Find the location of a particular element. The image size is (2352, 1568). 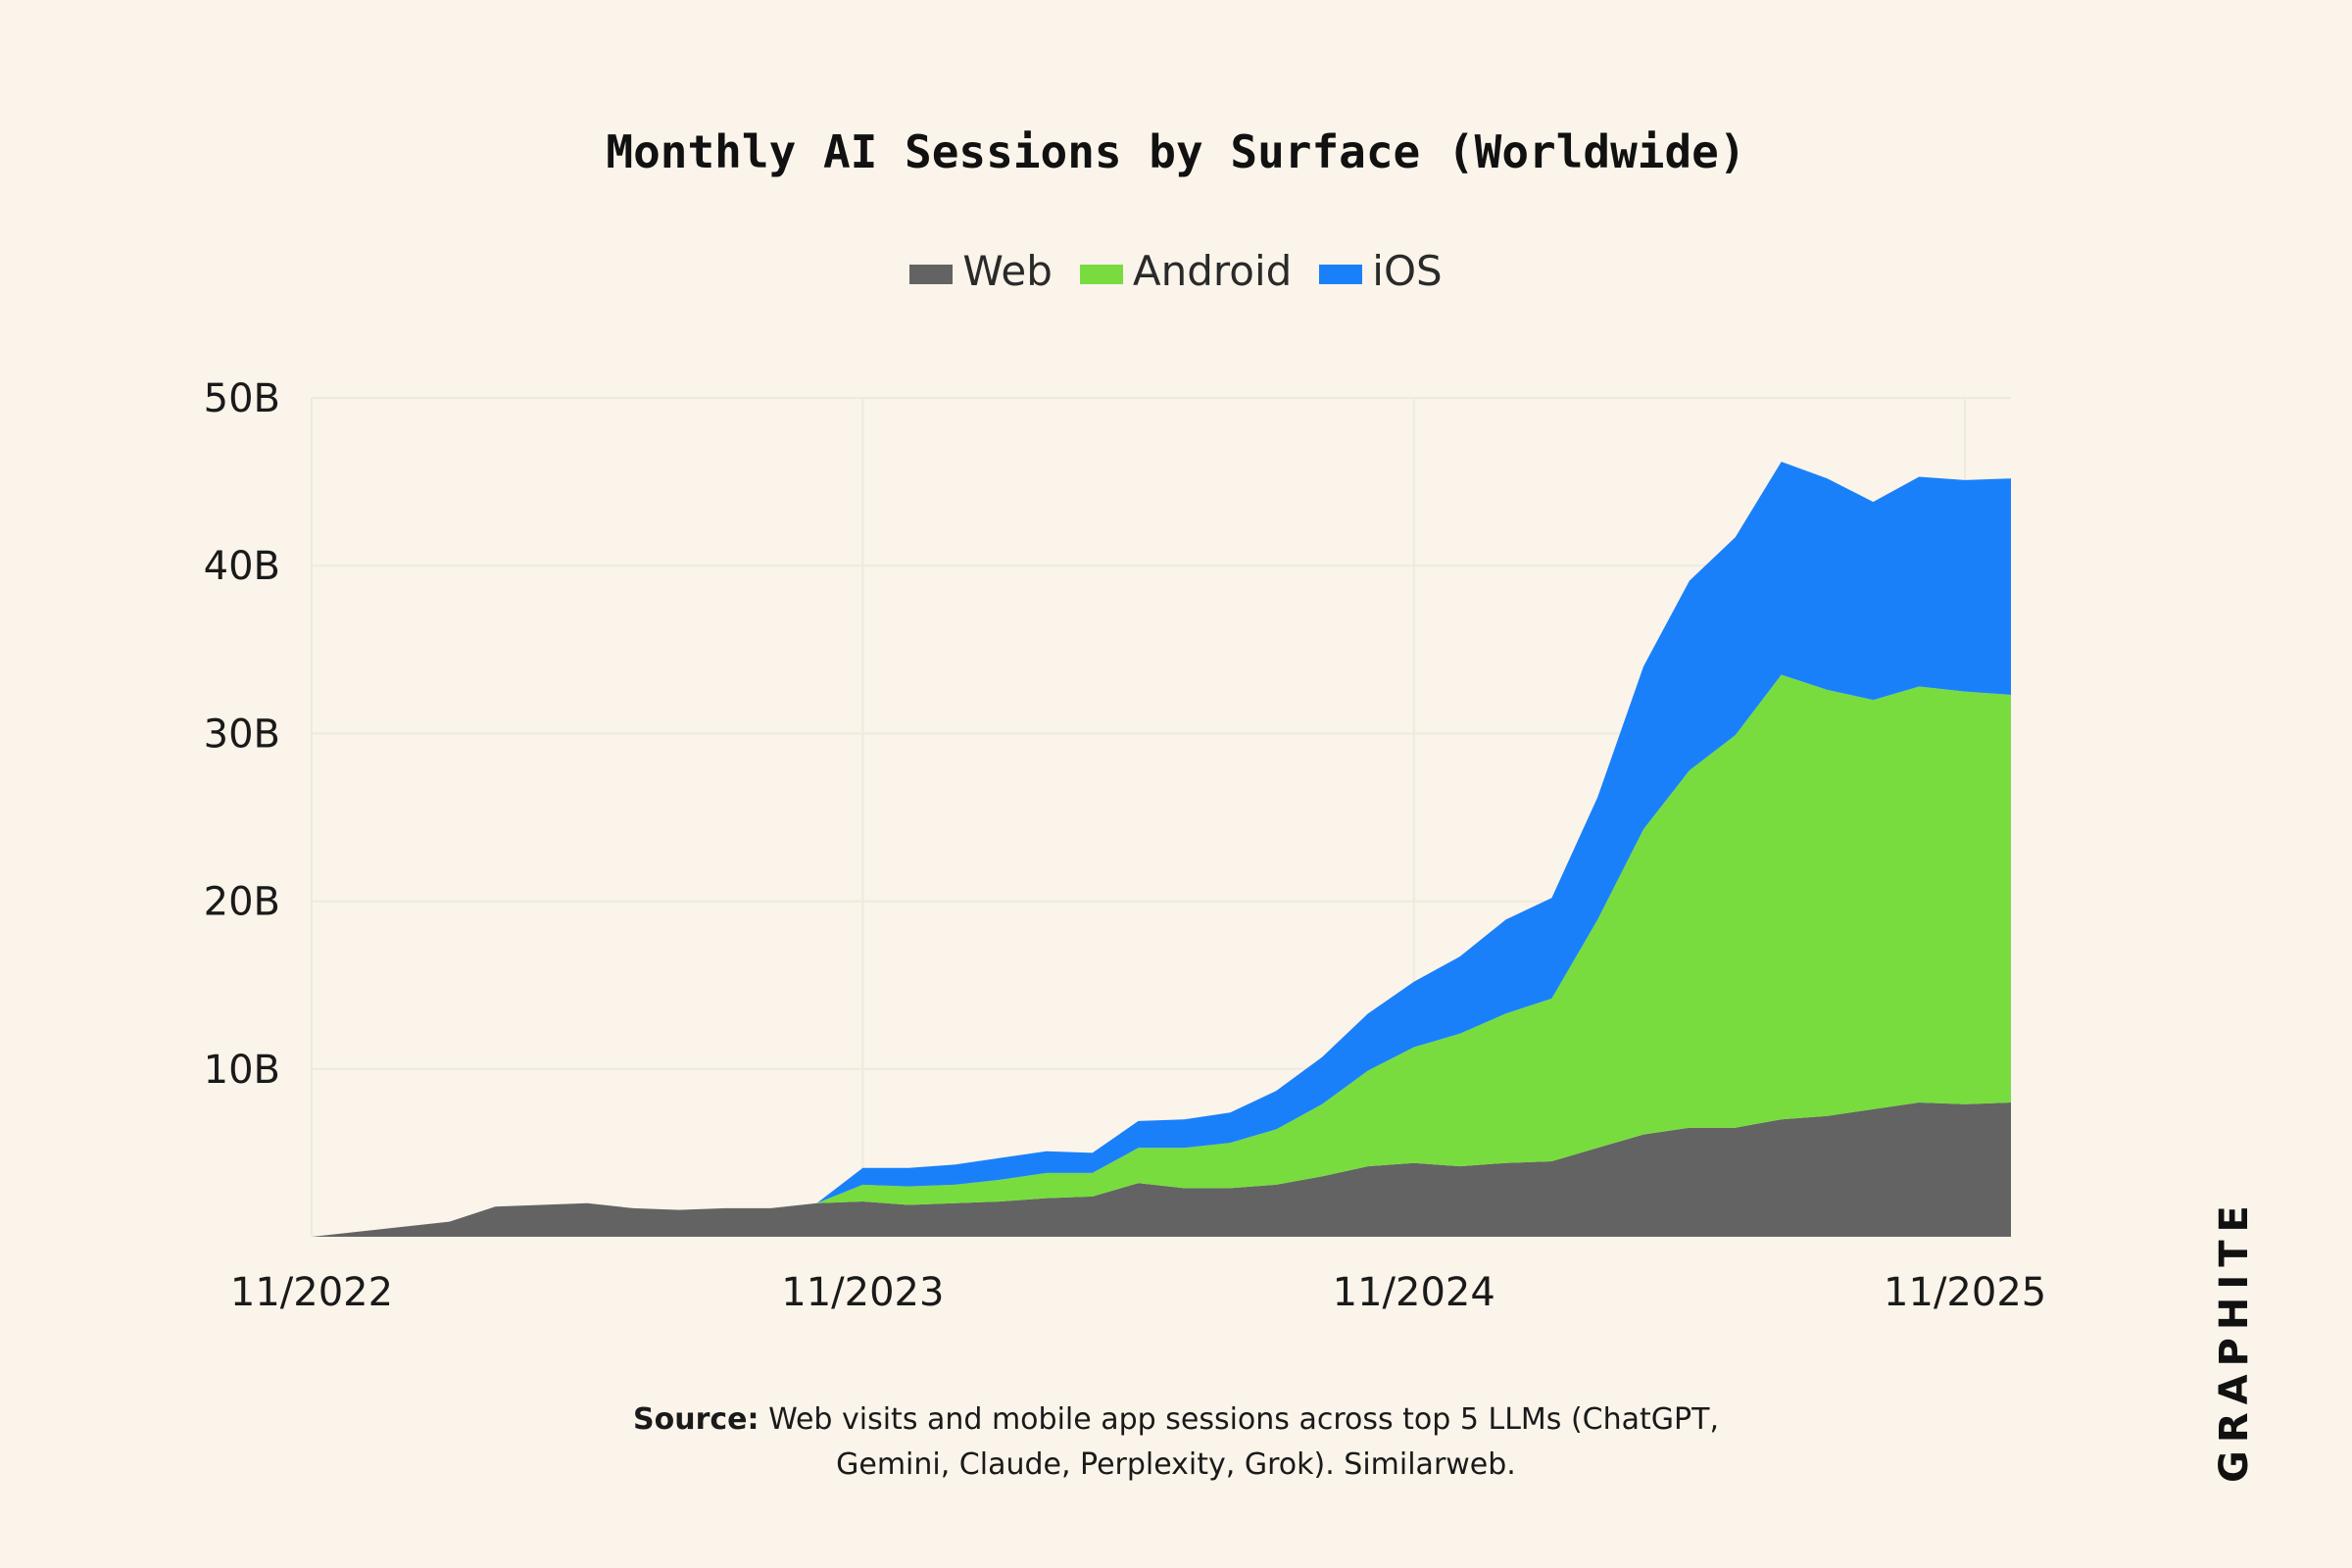

y-tick-label: 20B is located at coordinates (242, 902).